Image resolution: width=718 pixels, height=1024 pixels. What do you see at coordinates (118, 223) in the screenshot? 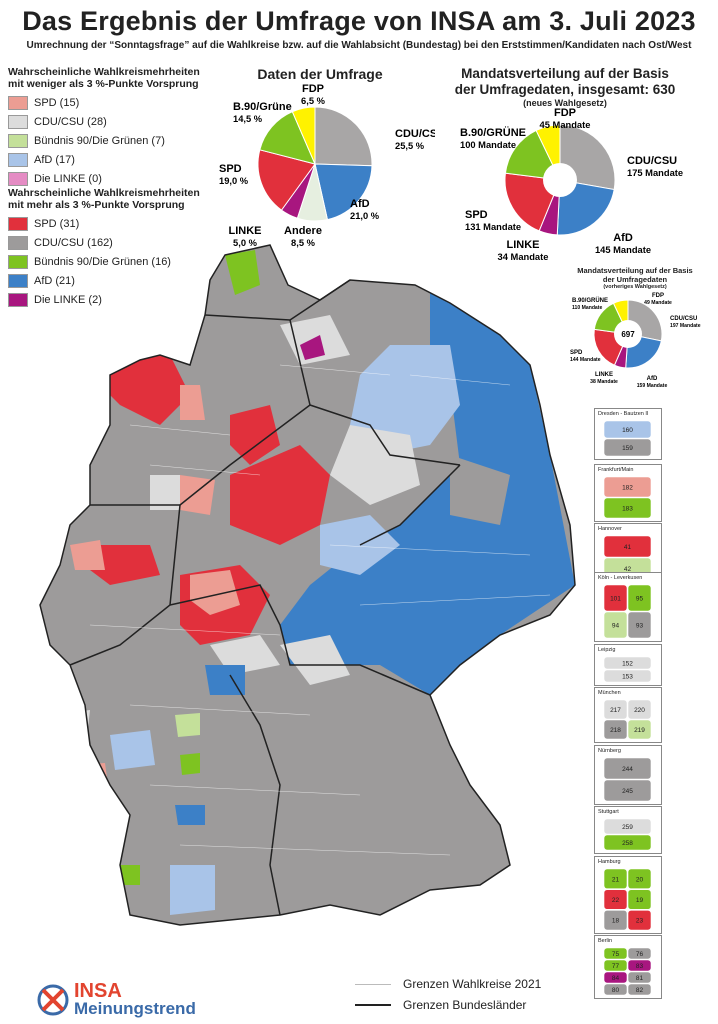
I see `legend-high-item: SPD (31)` at bounding box center [118, 223].